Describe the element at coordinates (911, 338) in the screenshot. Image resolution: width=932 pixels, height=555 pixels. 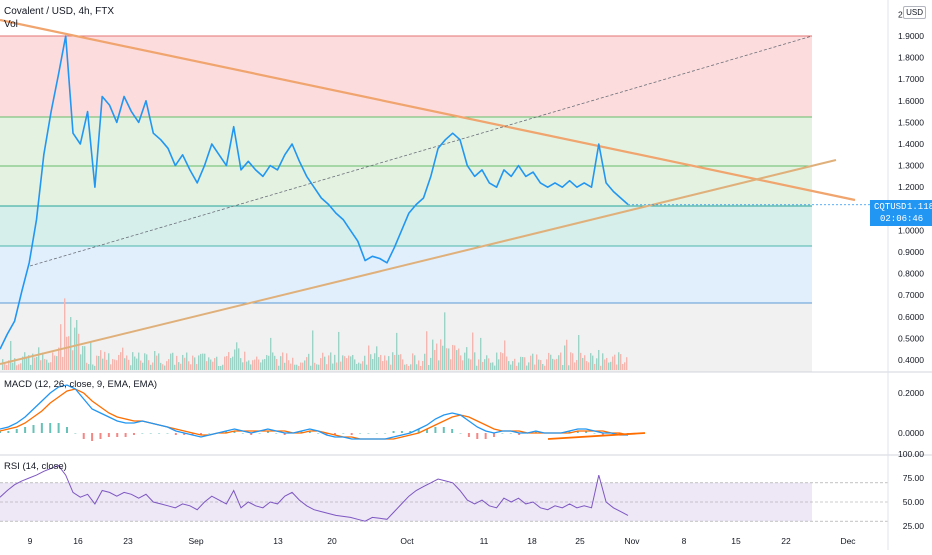
I see `price-axis-tick: 0.5000` at that location.